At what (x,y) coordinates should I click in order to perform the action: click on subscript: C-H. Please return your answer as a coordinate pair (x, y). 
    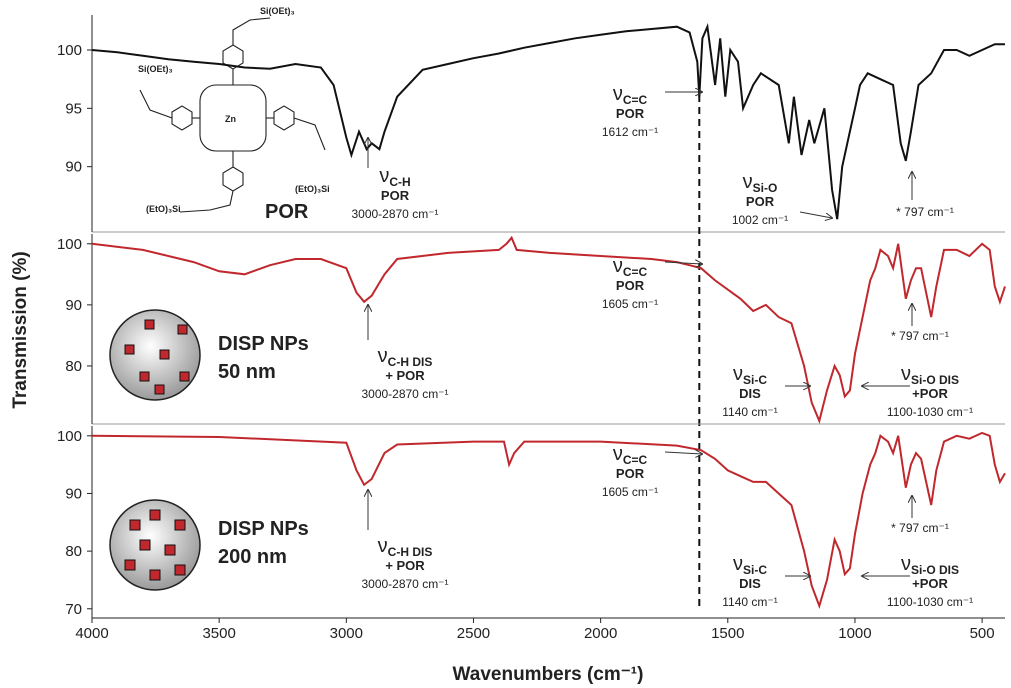
    Looking at the image, I should click on (399, 182).